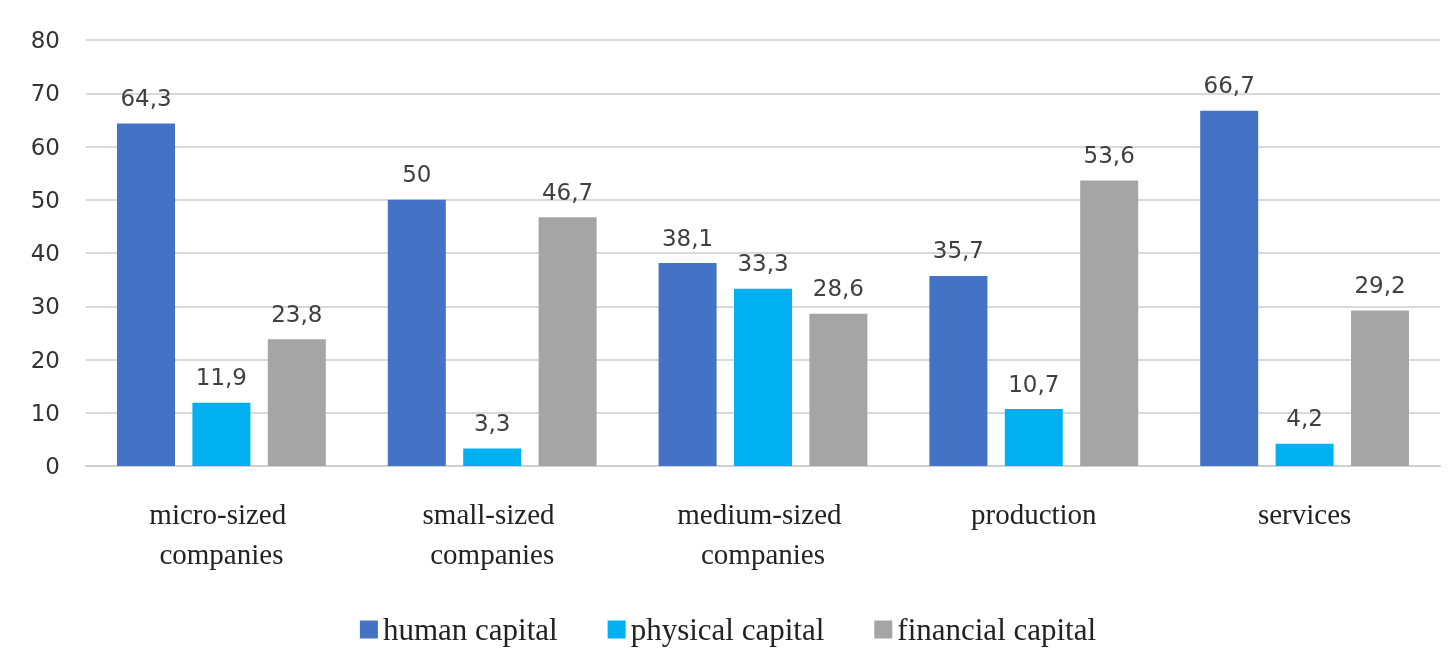  I want to click on data-label: 10,7, so click(1034, 383).